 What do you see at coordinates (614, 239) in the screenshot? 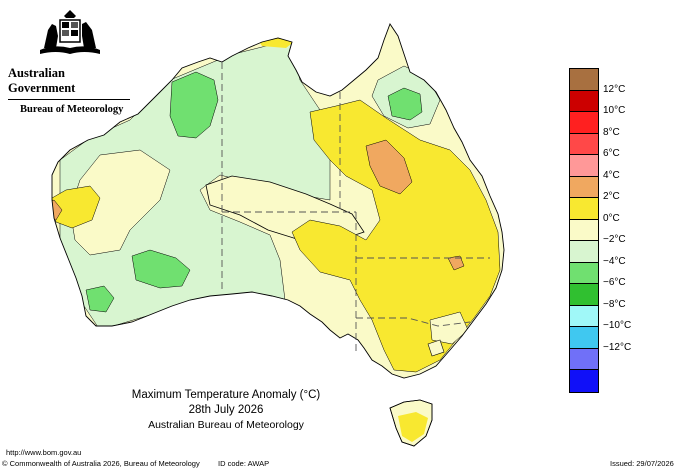
I see `legend-label: −2°C` at bounding box center [614, 239].